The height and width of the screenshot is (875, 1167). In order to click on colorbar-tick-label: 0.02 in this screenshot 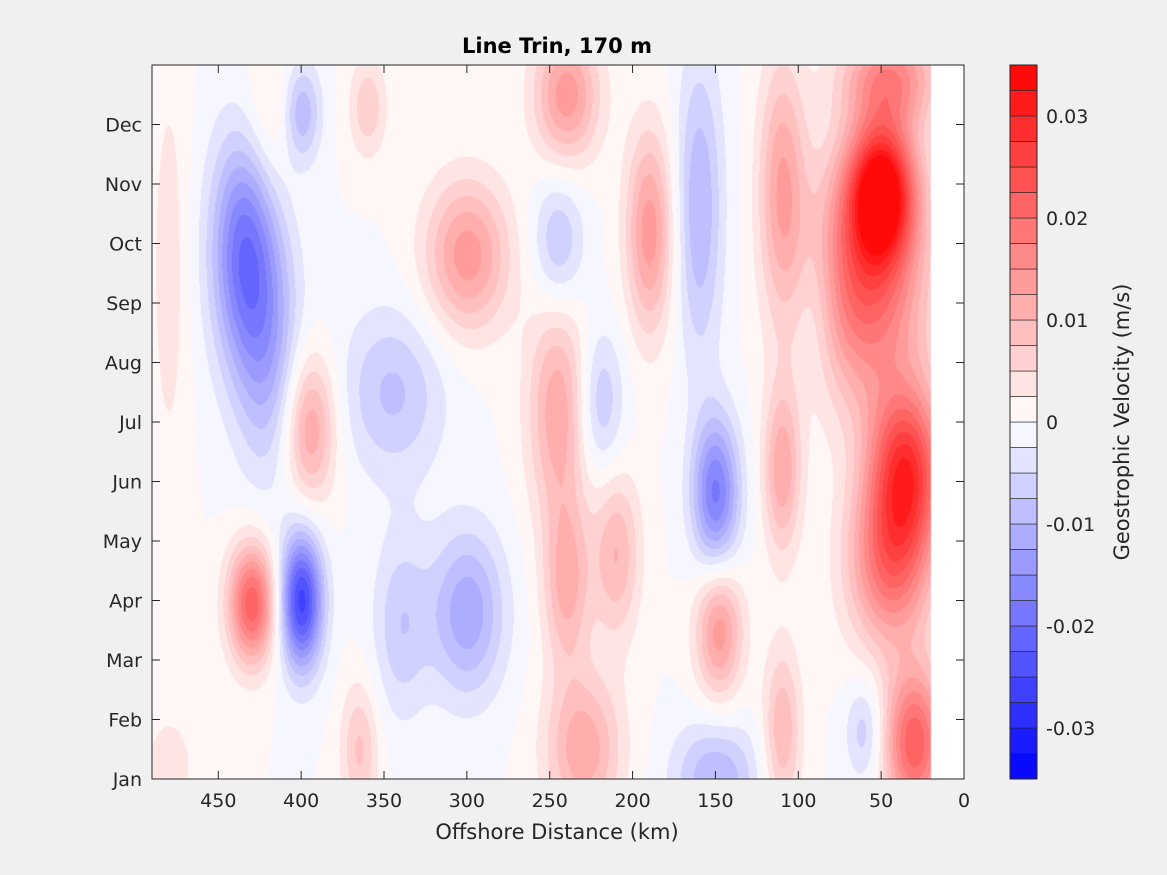, I will do `click(1067, 219)`.